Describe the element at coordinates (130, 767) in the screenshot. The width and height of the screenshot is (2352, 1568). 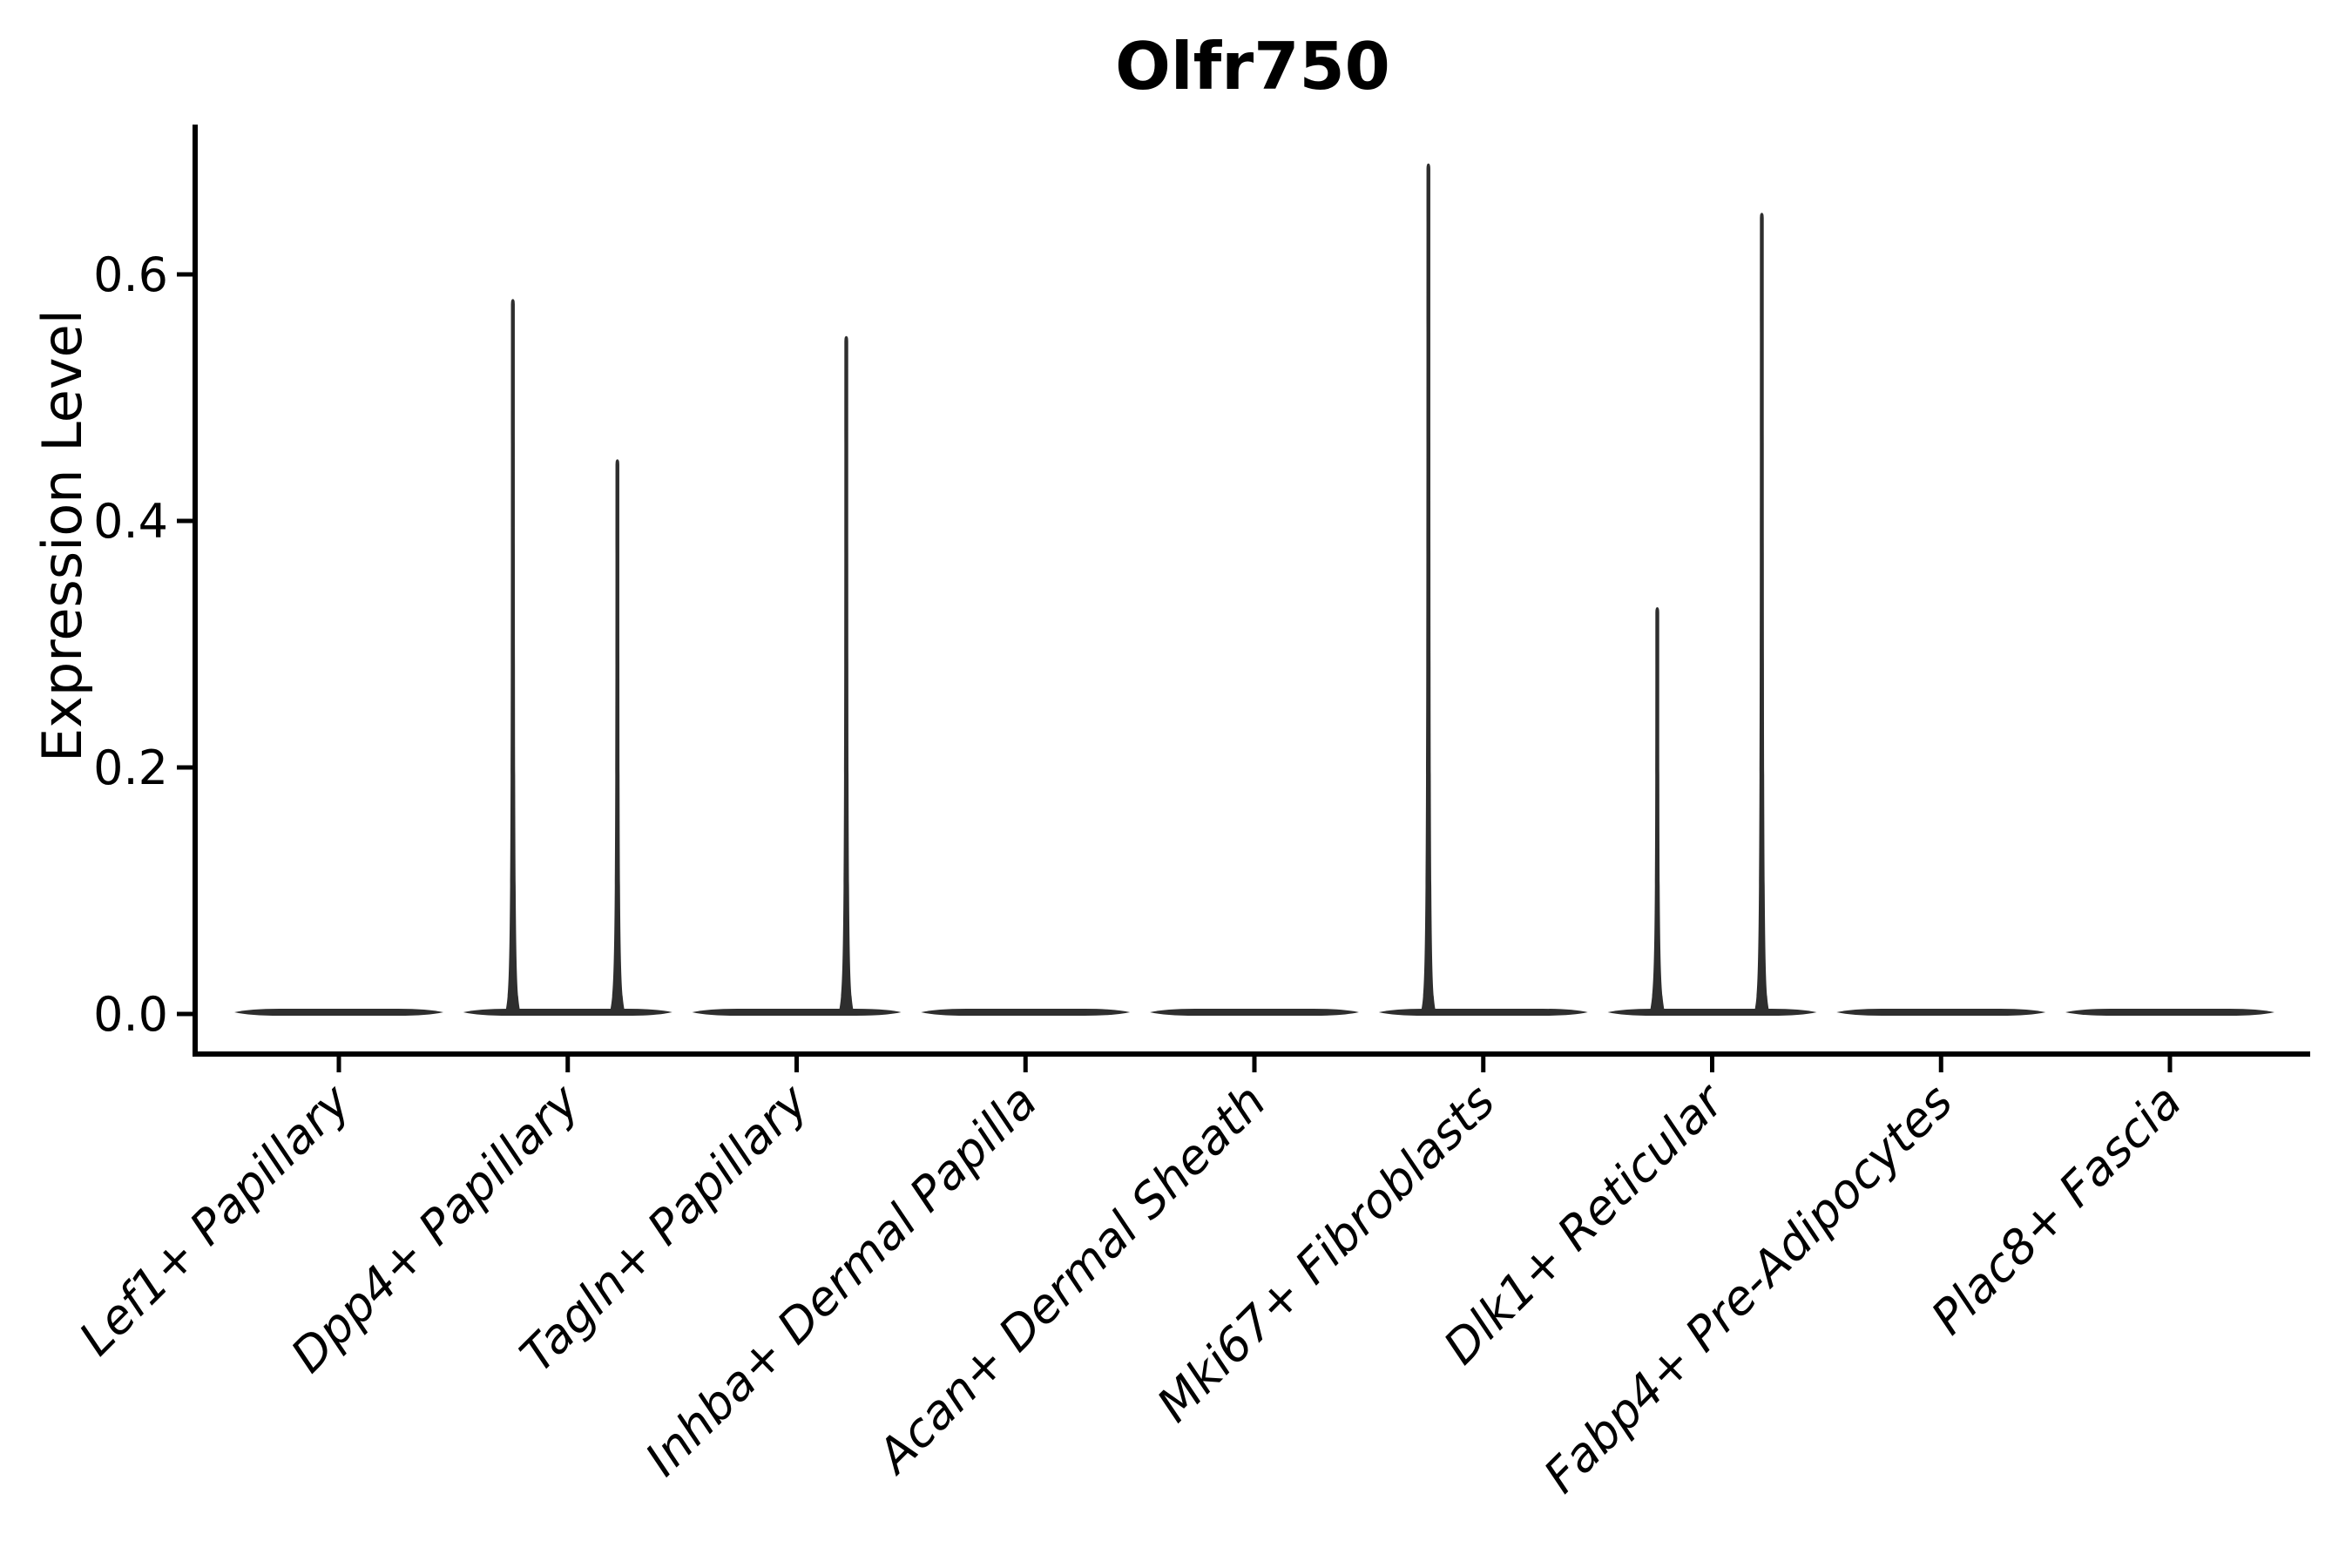
I see `y-tick-label-1: 0.2` at that location.